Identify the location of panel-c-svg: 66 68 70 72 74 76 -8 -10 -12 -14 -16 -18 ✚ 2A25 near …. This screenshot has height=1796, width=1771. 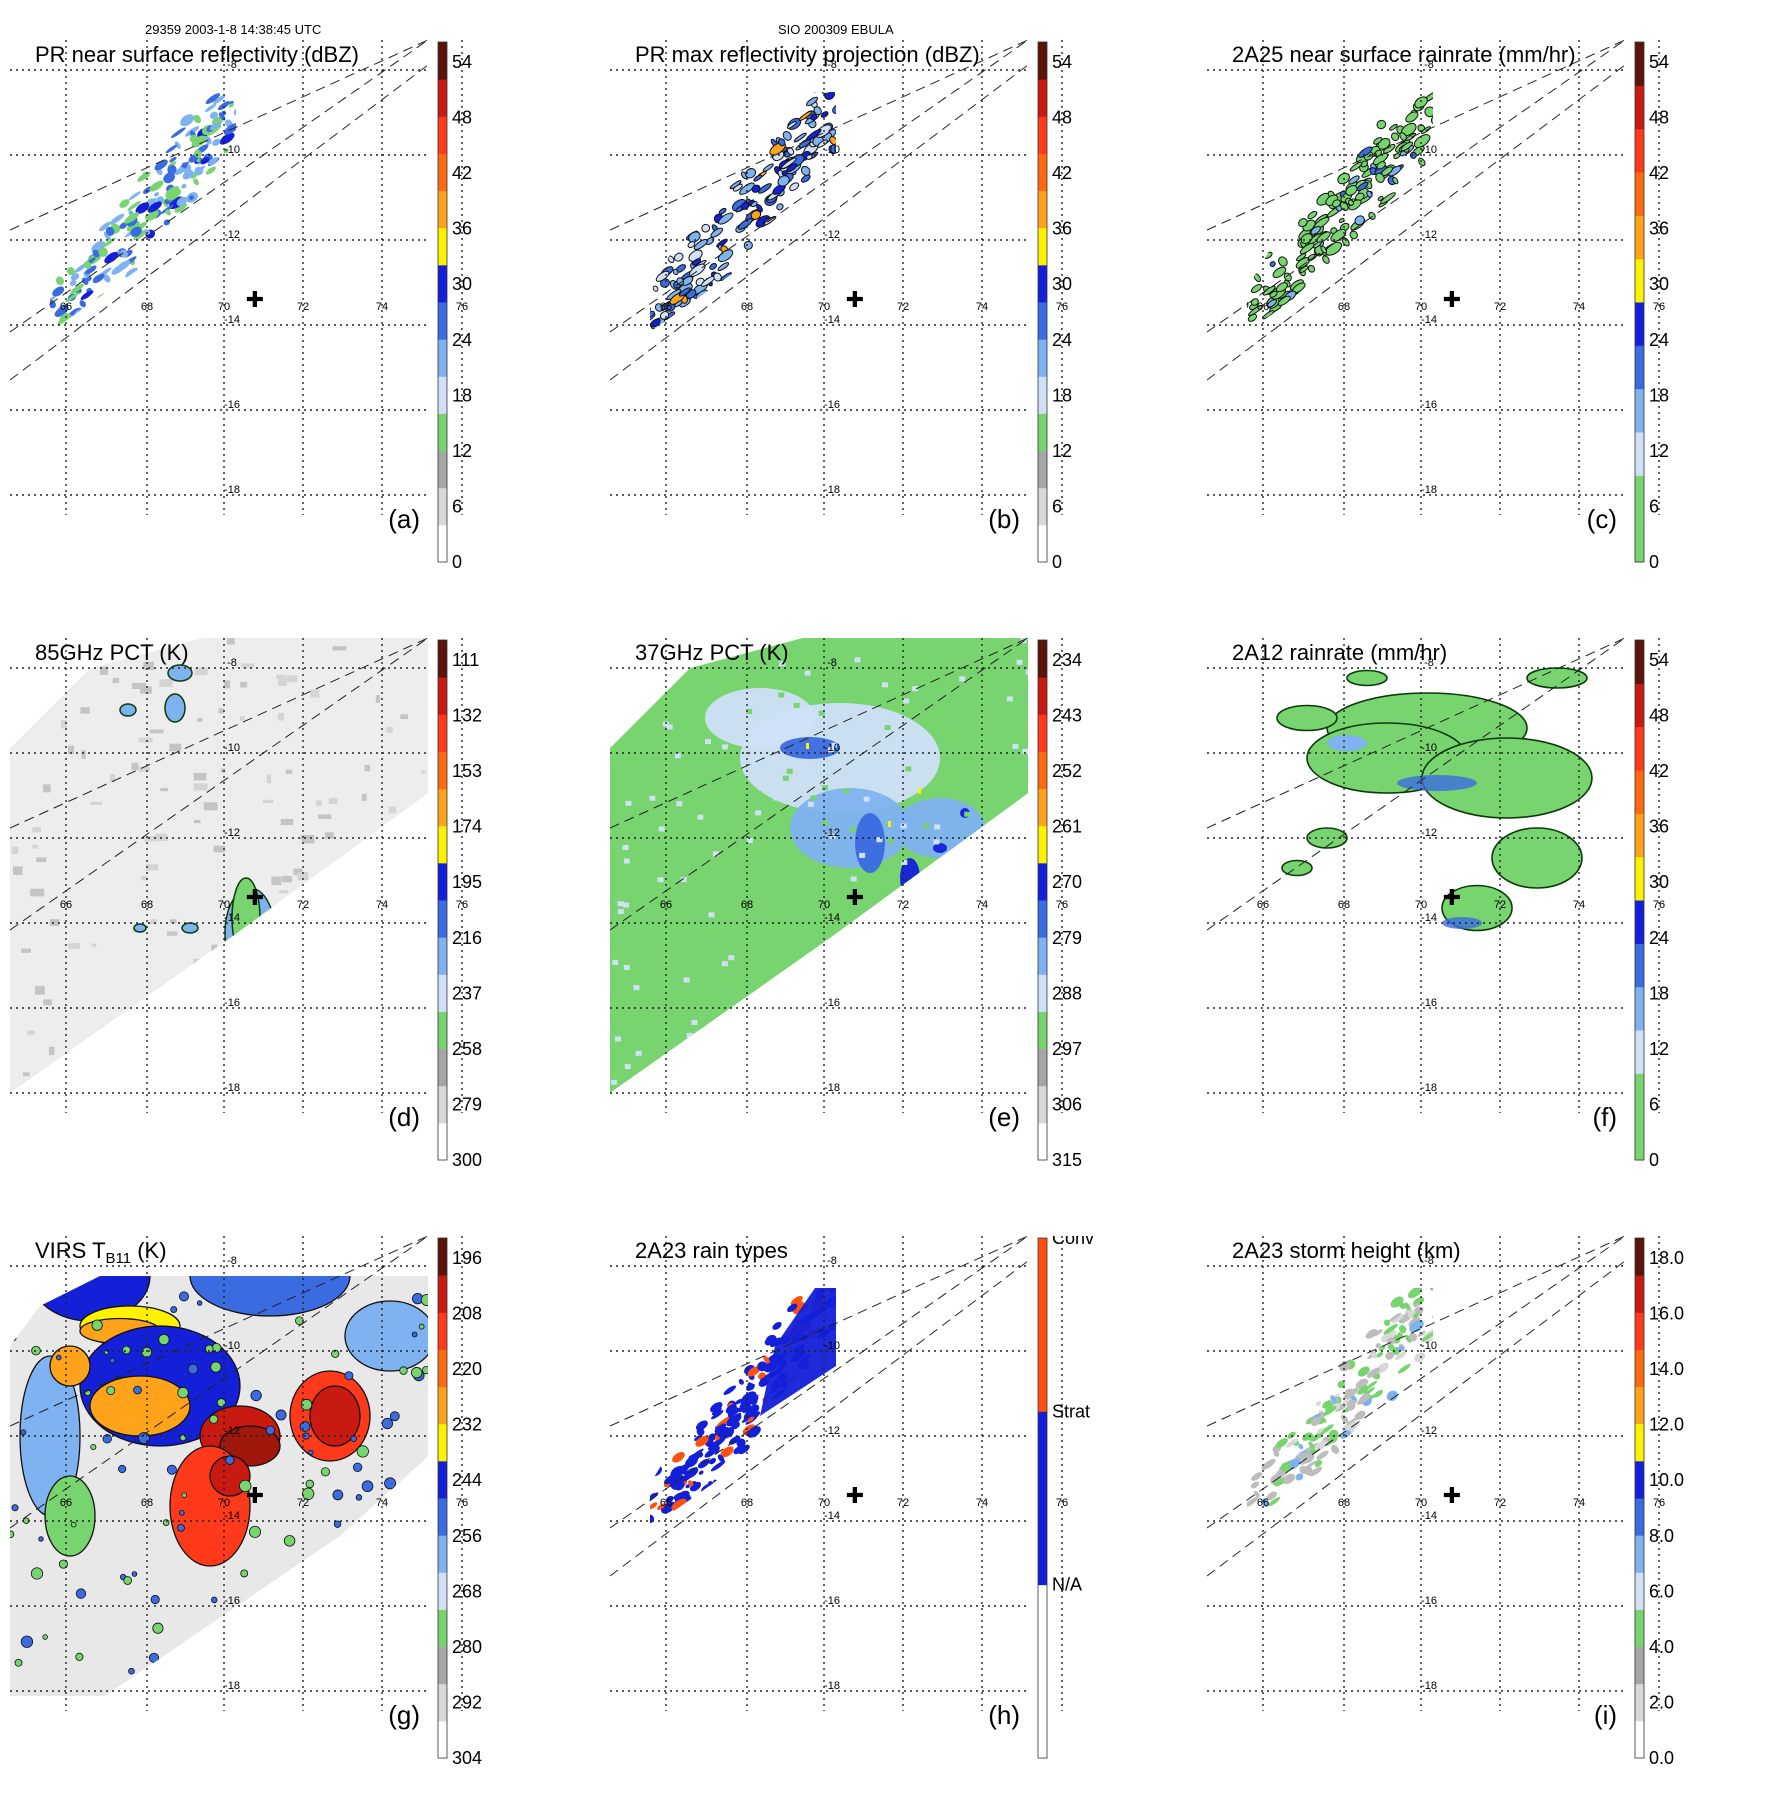
(1438, 306).